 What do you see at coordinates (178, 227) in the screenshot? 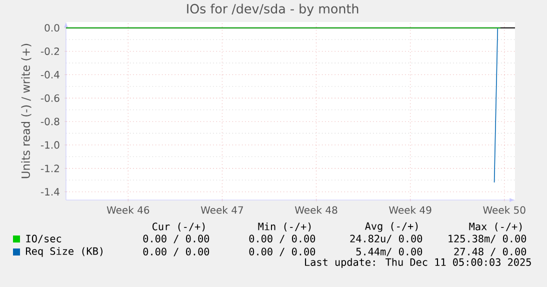
I see `text: Cur (-/+)` at bounding box center [178, 227].